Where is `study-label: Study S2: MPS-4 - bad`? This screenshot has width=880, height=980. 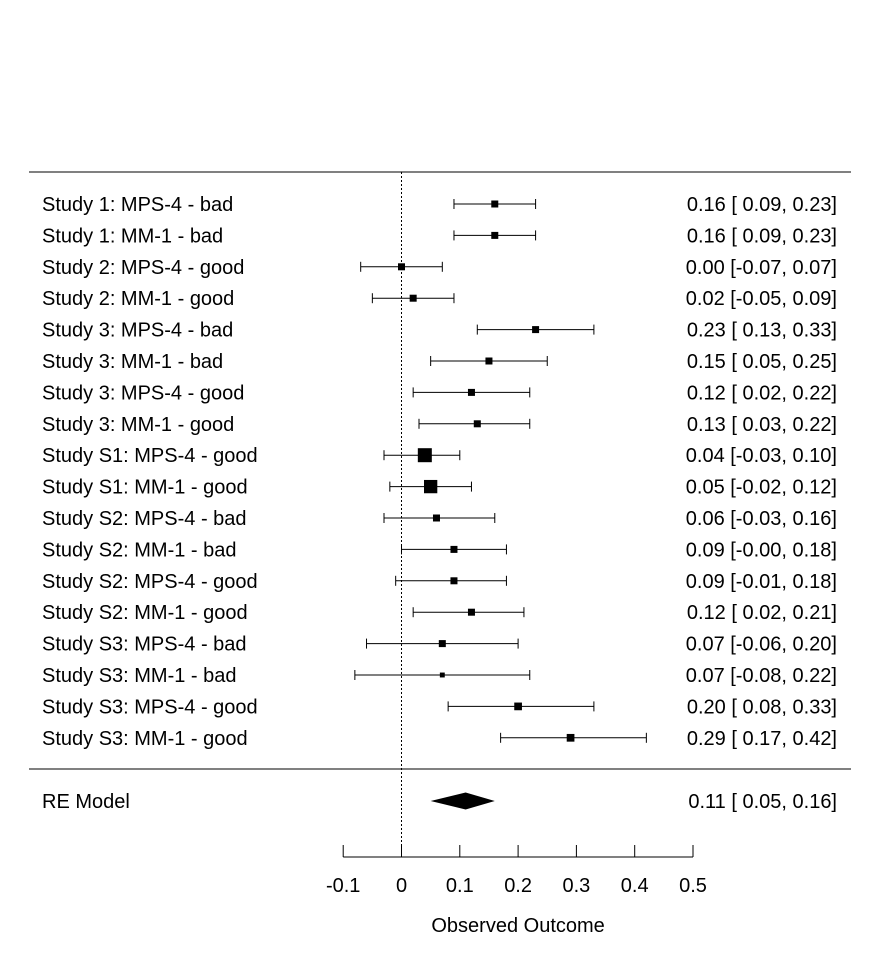 study-label: Study S2: MPS-4 - bad is located at coordinates (144, 519).